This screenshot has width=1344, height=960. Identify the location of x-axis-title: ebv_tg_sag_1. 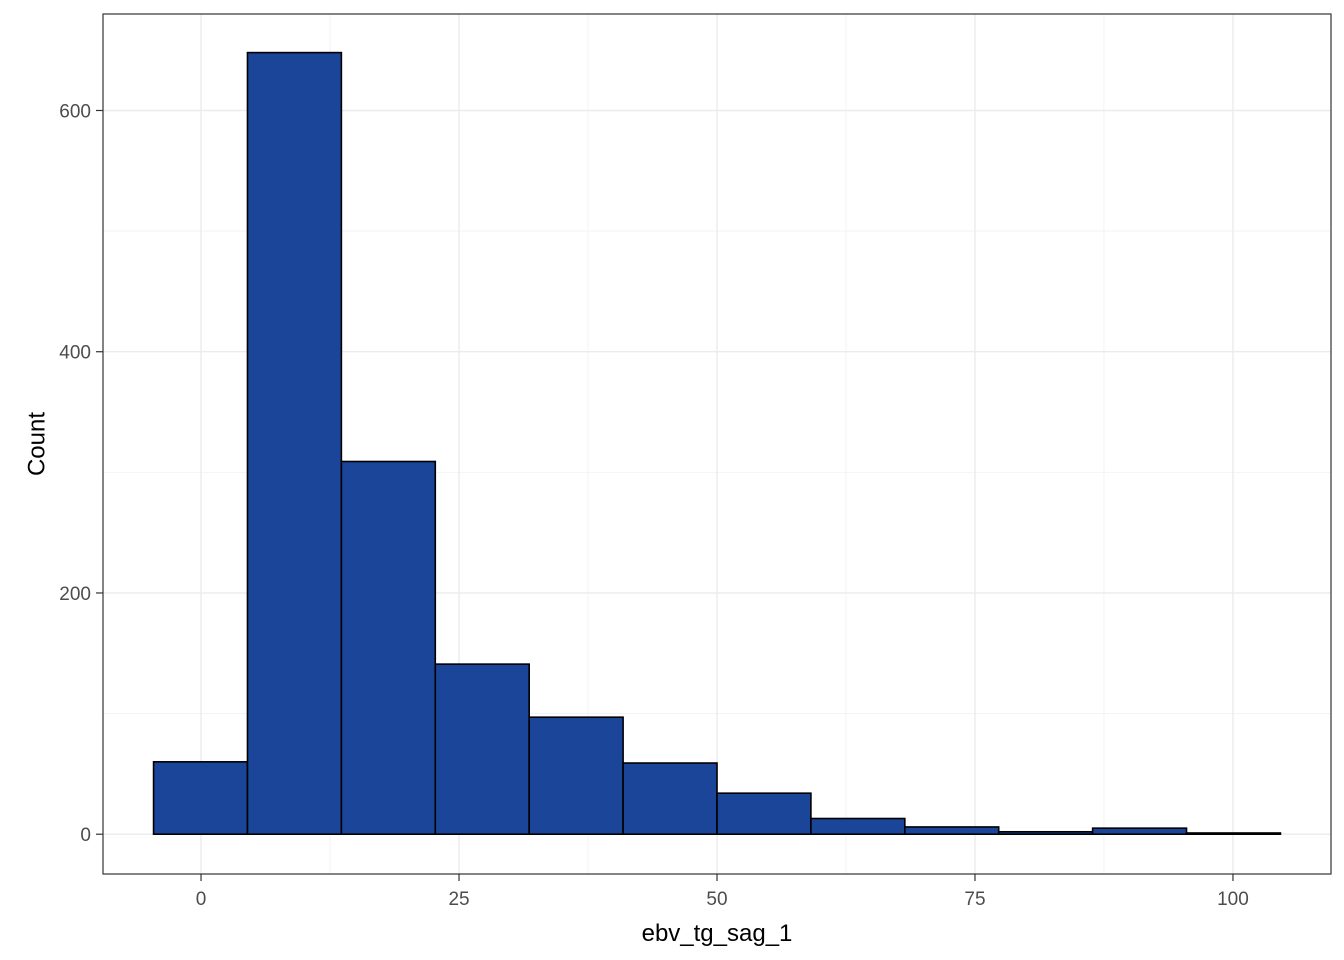
(717, 933).